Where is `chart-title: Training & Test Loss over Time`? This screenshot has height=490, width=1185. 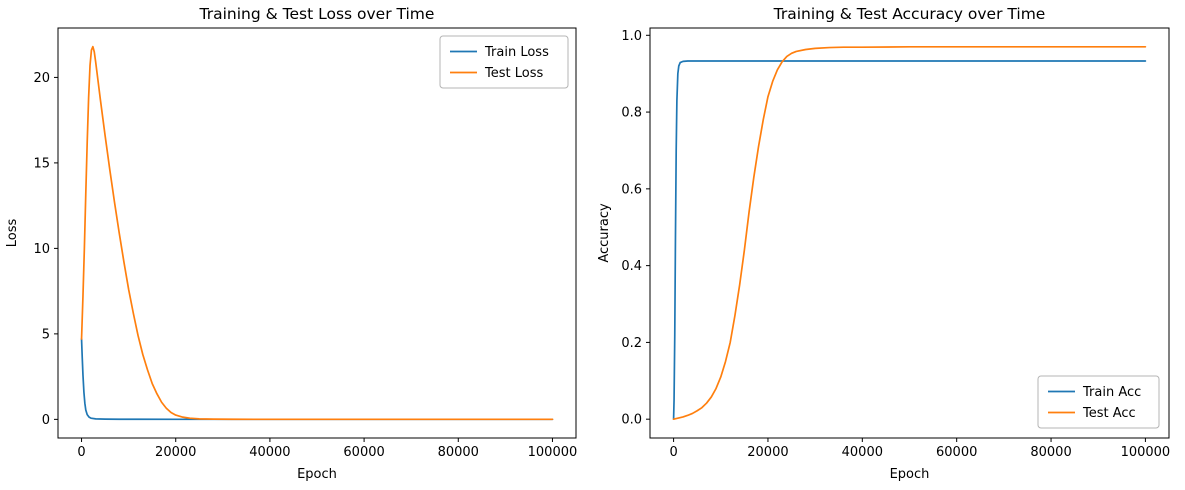
chart-title: Training & Test Loss over Time is located at coordinates (317, 14).